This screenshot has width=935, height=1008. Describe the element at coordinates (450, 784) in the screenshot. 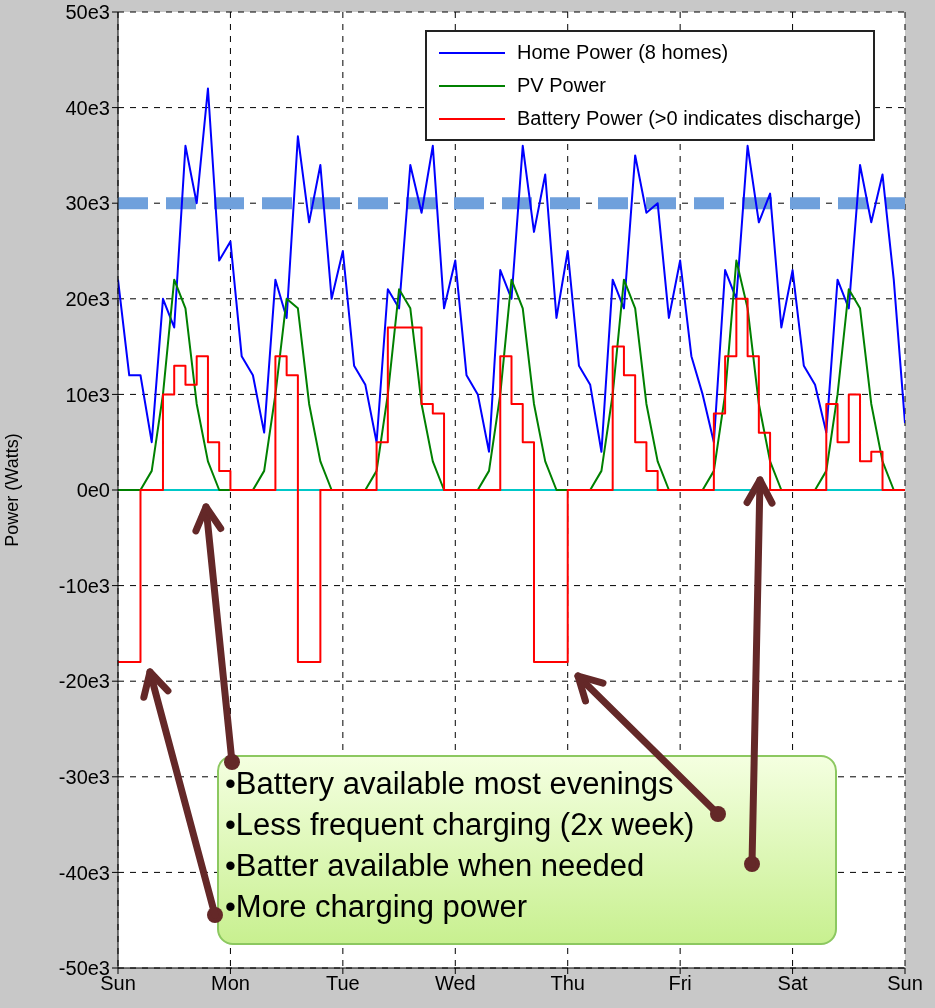

I see `annotation: •Battery available most evenings` at that location.